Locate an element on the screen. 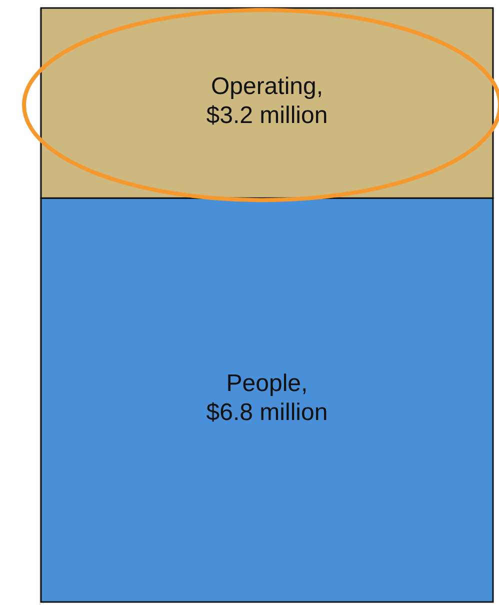 Image resolution: width=499 pixels, height=605 pixels. data-label: $3.2 million is located at coordinates (267, 116).